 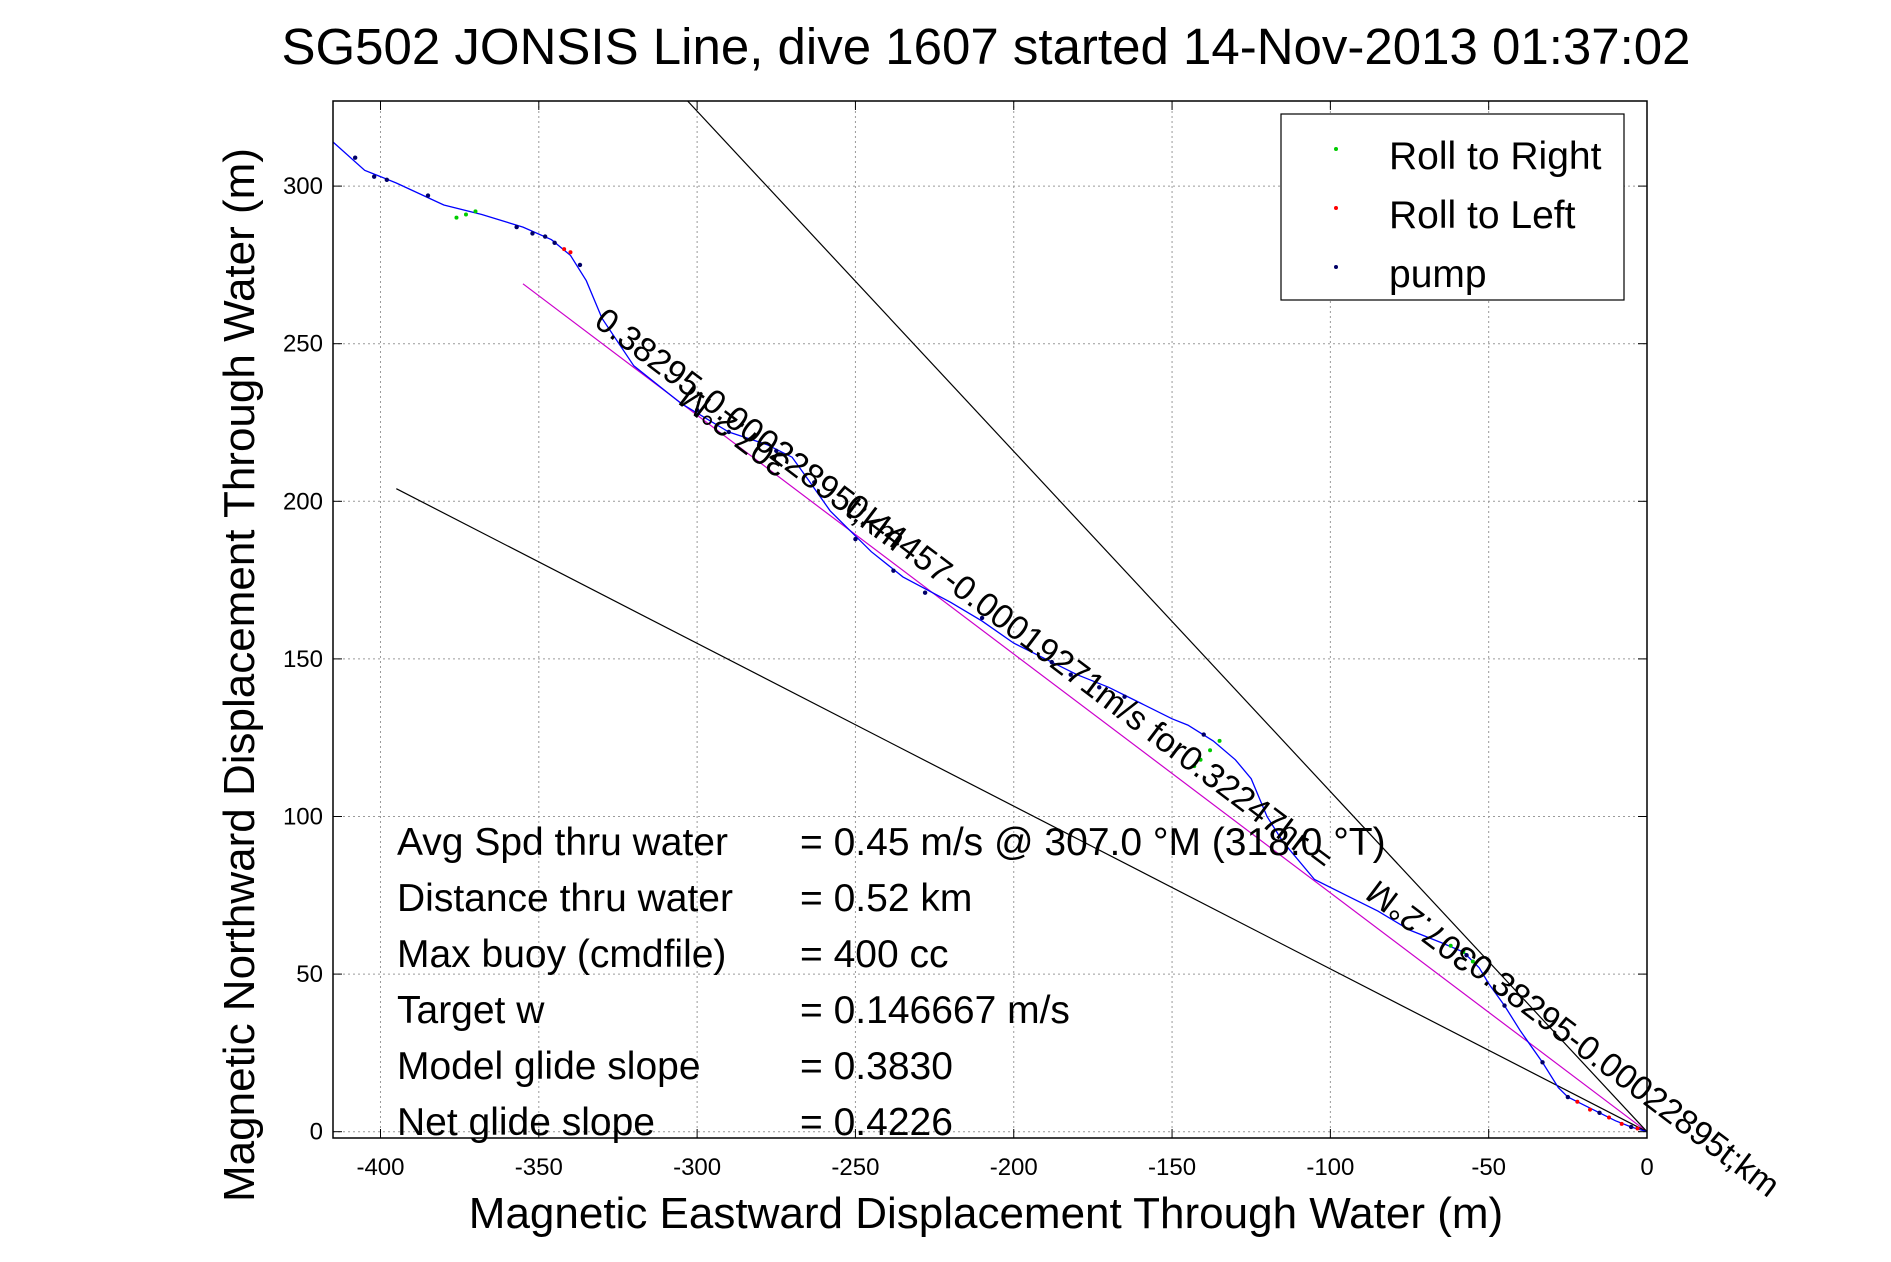 I want to click on y-tick-label: 300, so click(x=303, y=186).